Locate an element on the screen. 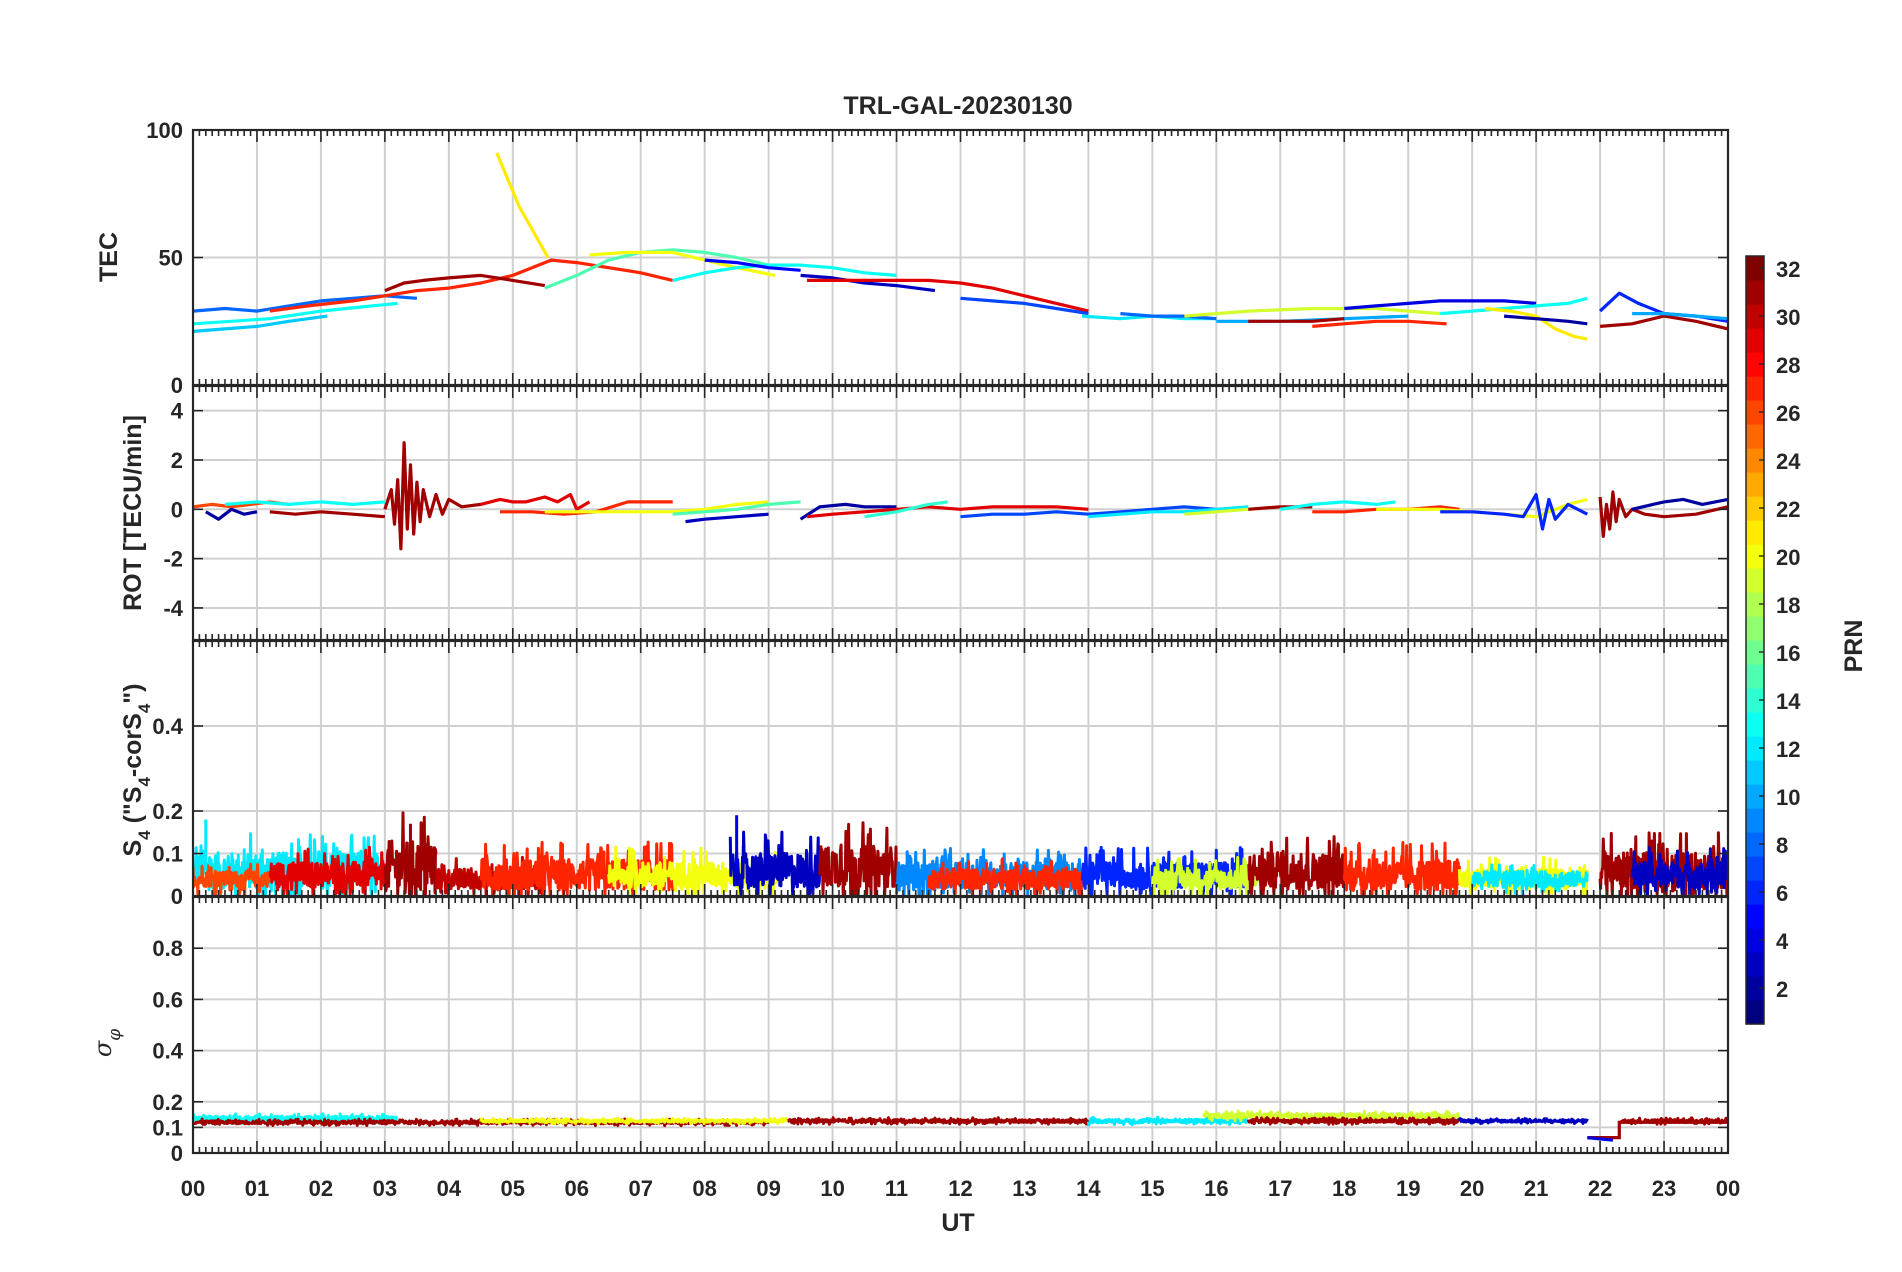 Image resolution: width=1902 pixels, height=1272 pixels. s4-label-mid: ("S is located at coordinates (133, 809).